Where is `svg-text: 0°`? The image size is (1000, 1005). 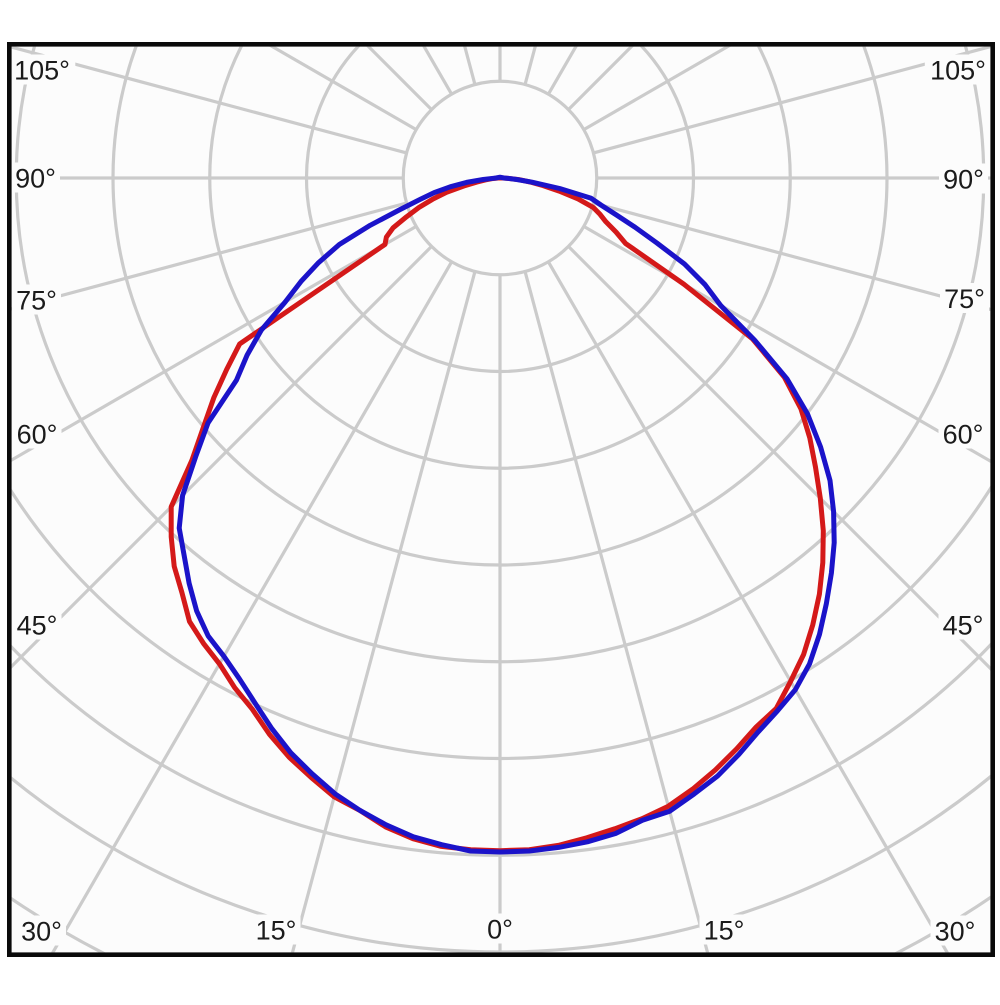 svg-text: 0° is located at coordinates (500, 930).